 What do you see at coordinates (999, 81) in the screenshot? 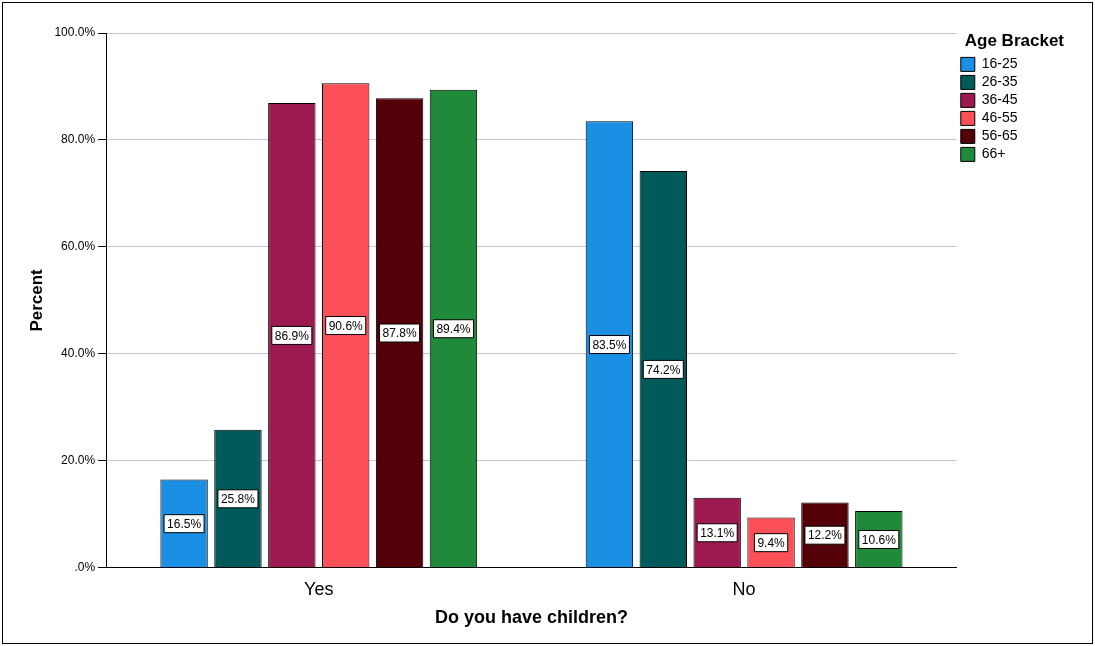
I see `legend-label: 26-35` at bounding box center [999, 81].